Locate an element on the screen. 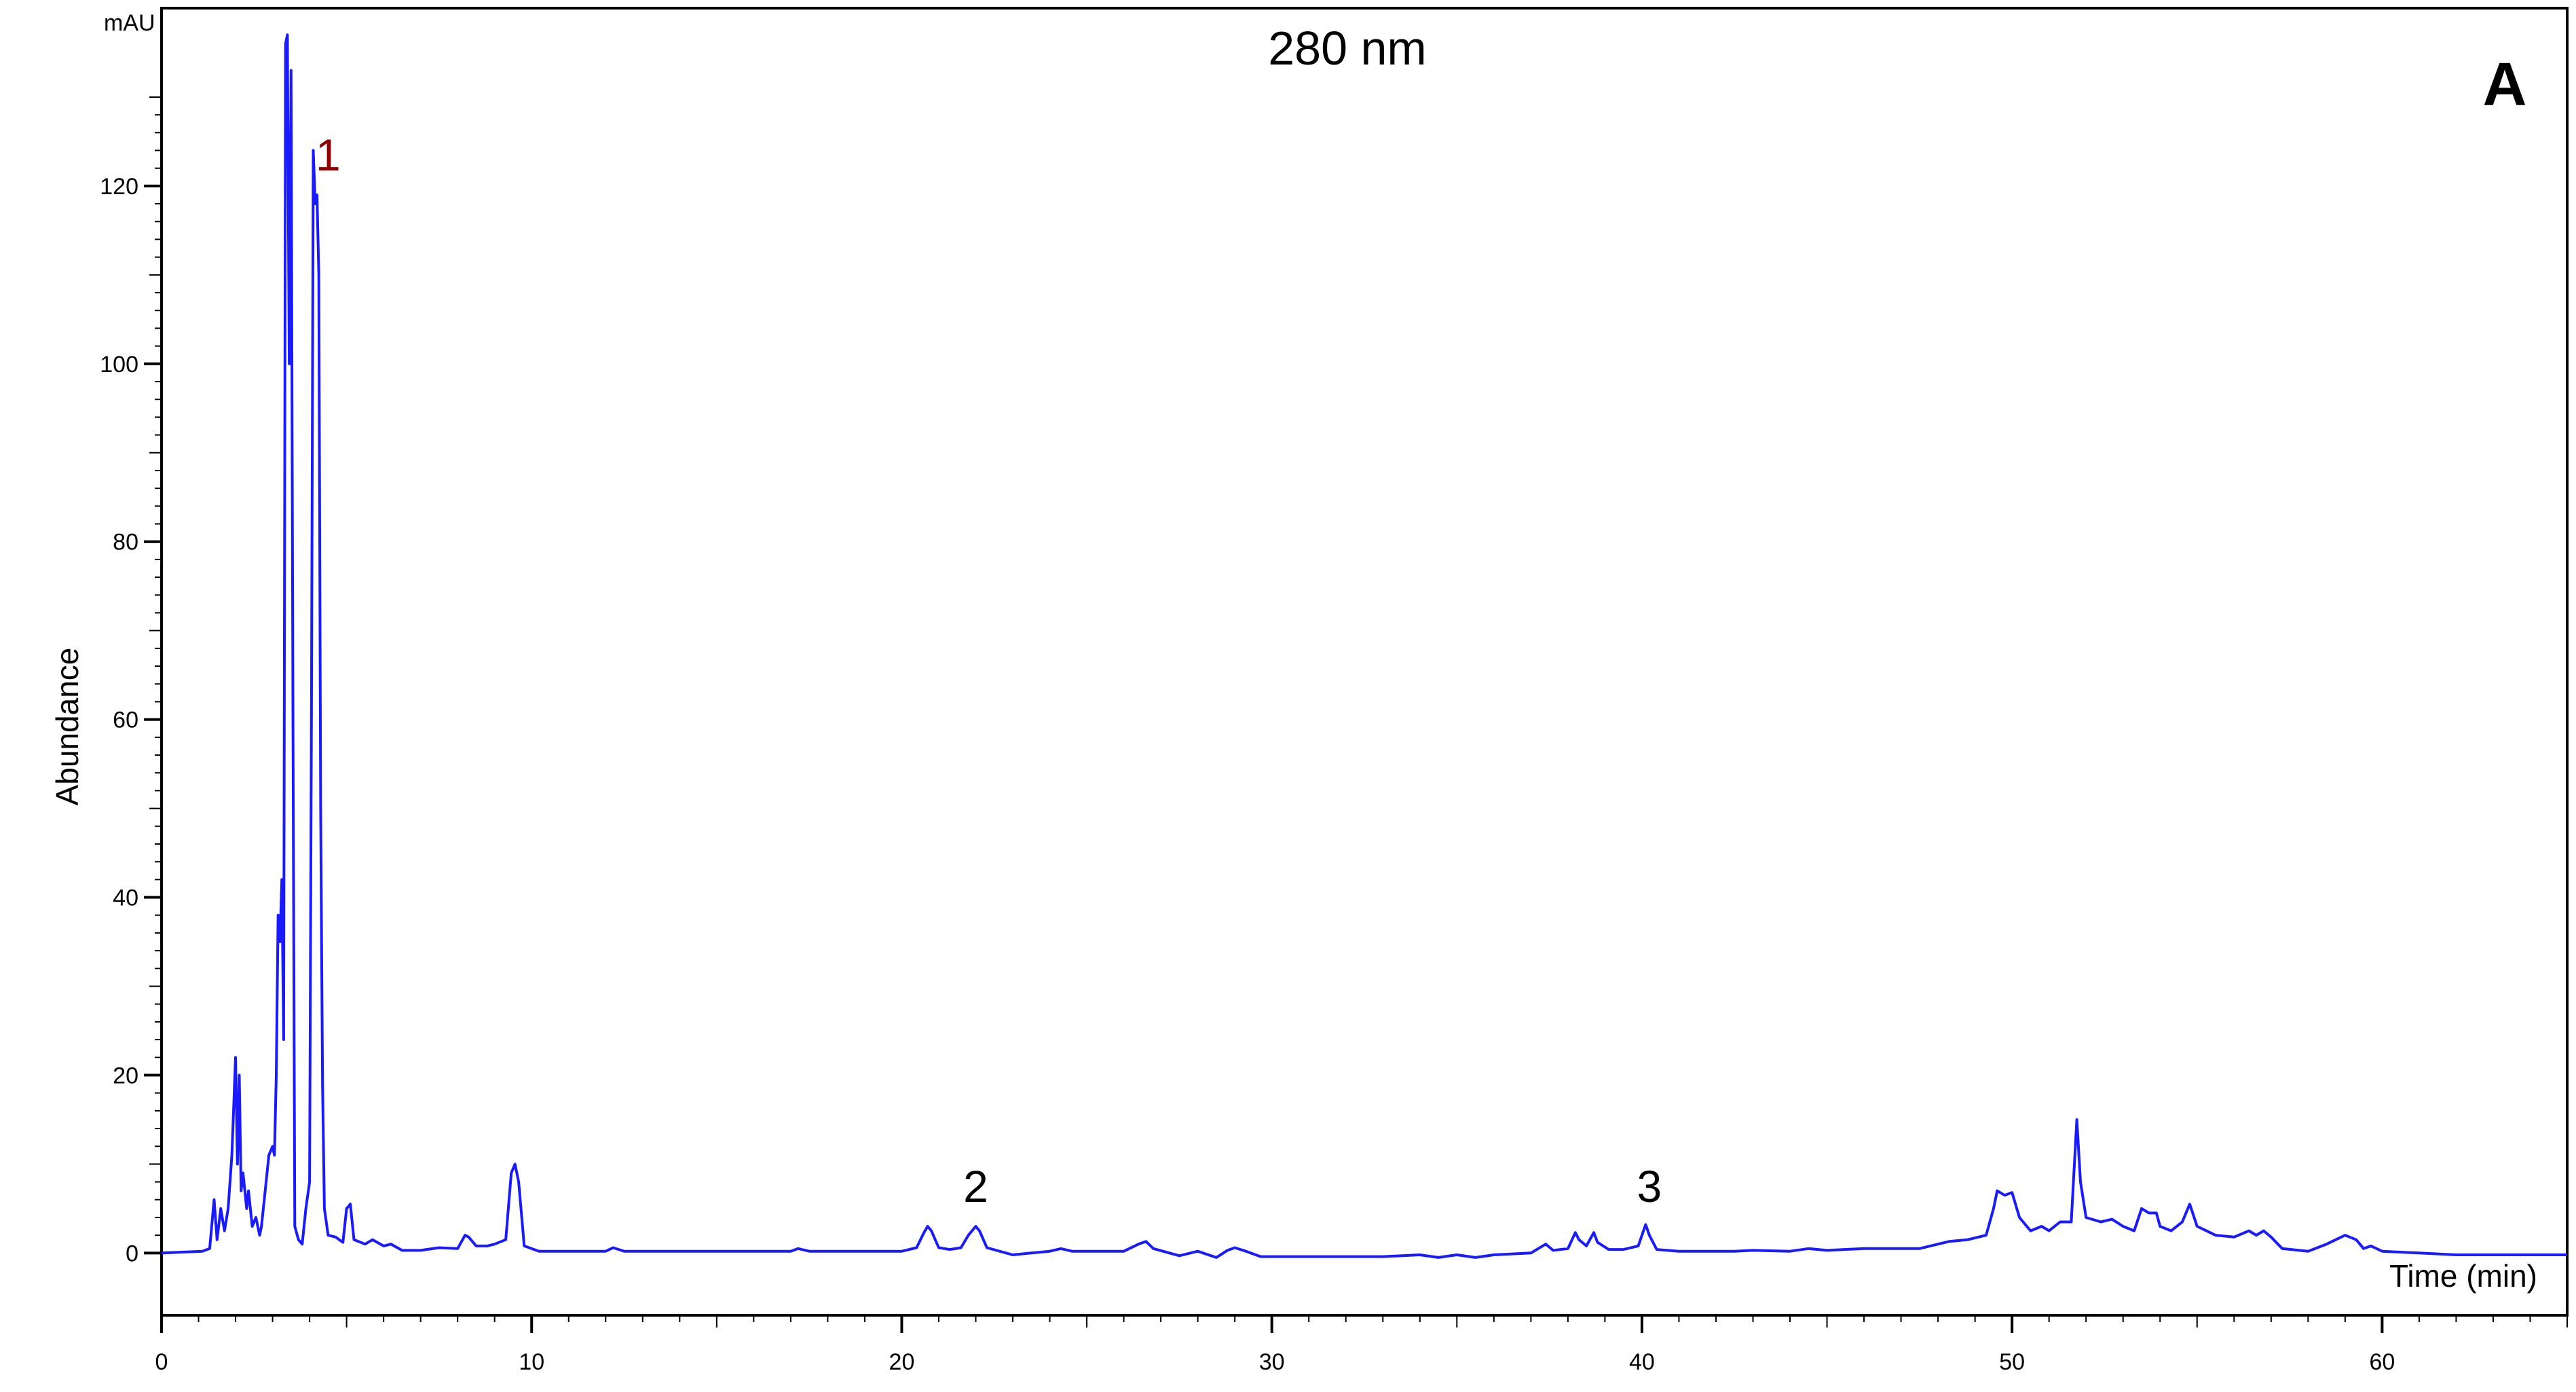  y-tick-label: 100 is located at coordinates (119, 365).